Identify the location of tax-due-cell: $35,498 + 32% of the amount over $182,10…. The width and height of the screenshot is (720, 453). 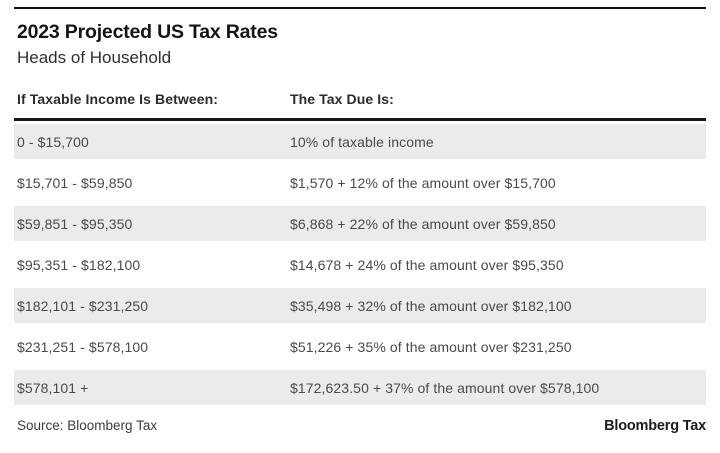
(431, 305).